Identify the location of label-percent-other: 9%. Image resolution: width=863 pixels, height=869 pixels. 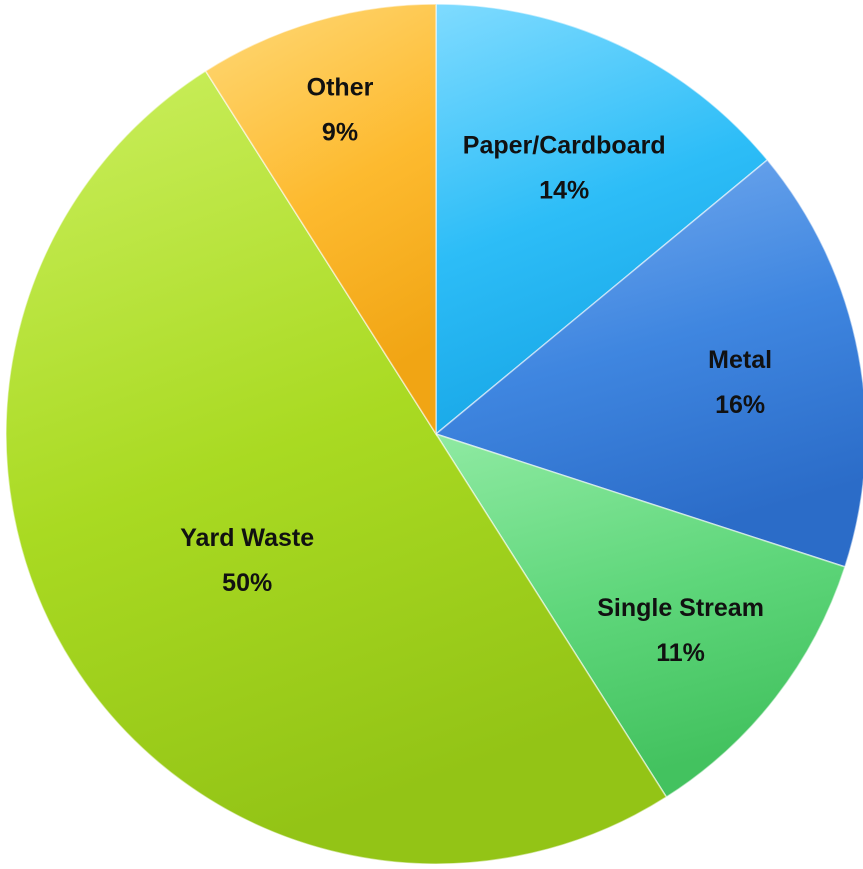
(340, 133).